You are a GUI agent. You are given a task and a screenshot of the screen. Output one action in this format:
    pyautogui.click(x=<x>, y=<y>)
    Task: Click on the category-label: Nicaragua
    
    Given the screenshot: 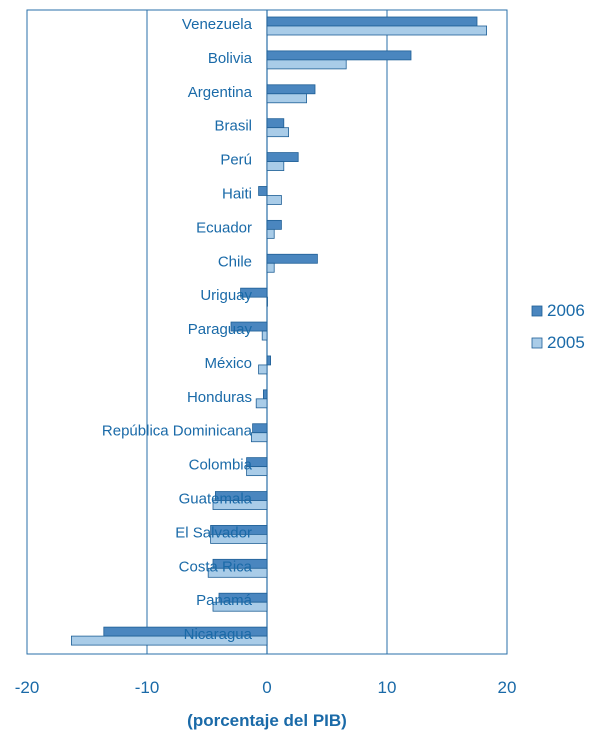 What is the action you would take?
    pyautogui.click(x=218, y=634)
    